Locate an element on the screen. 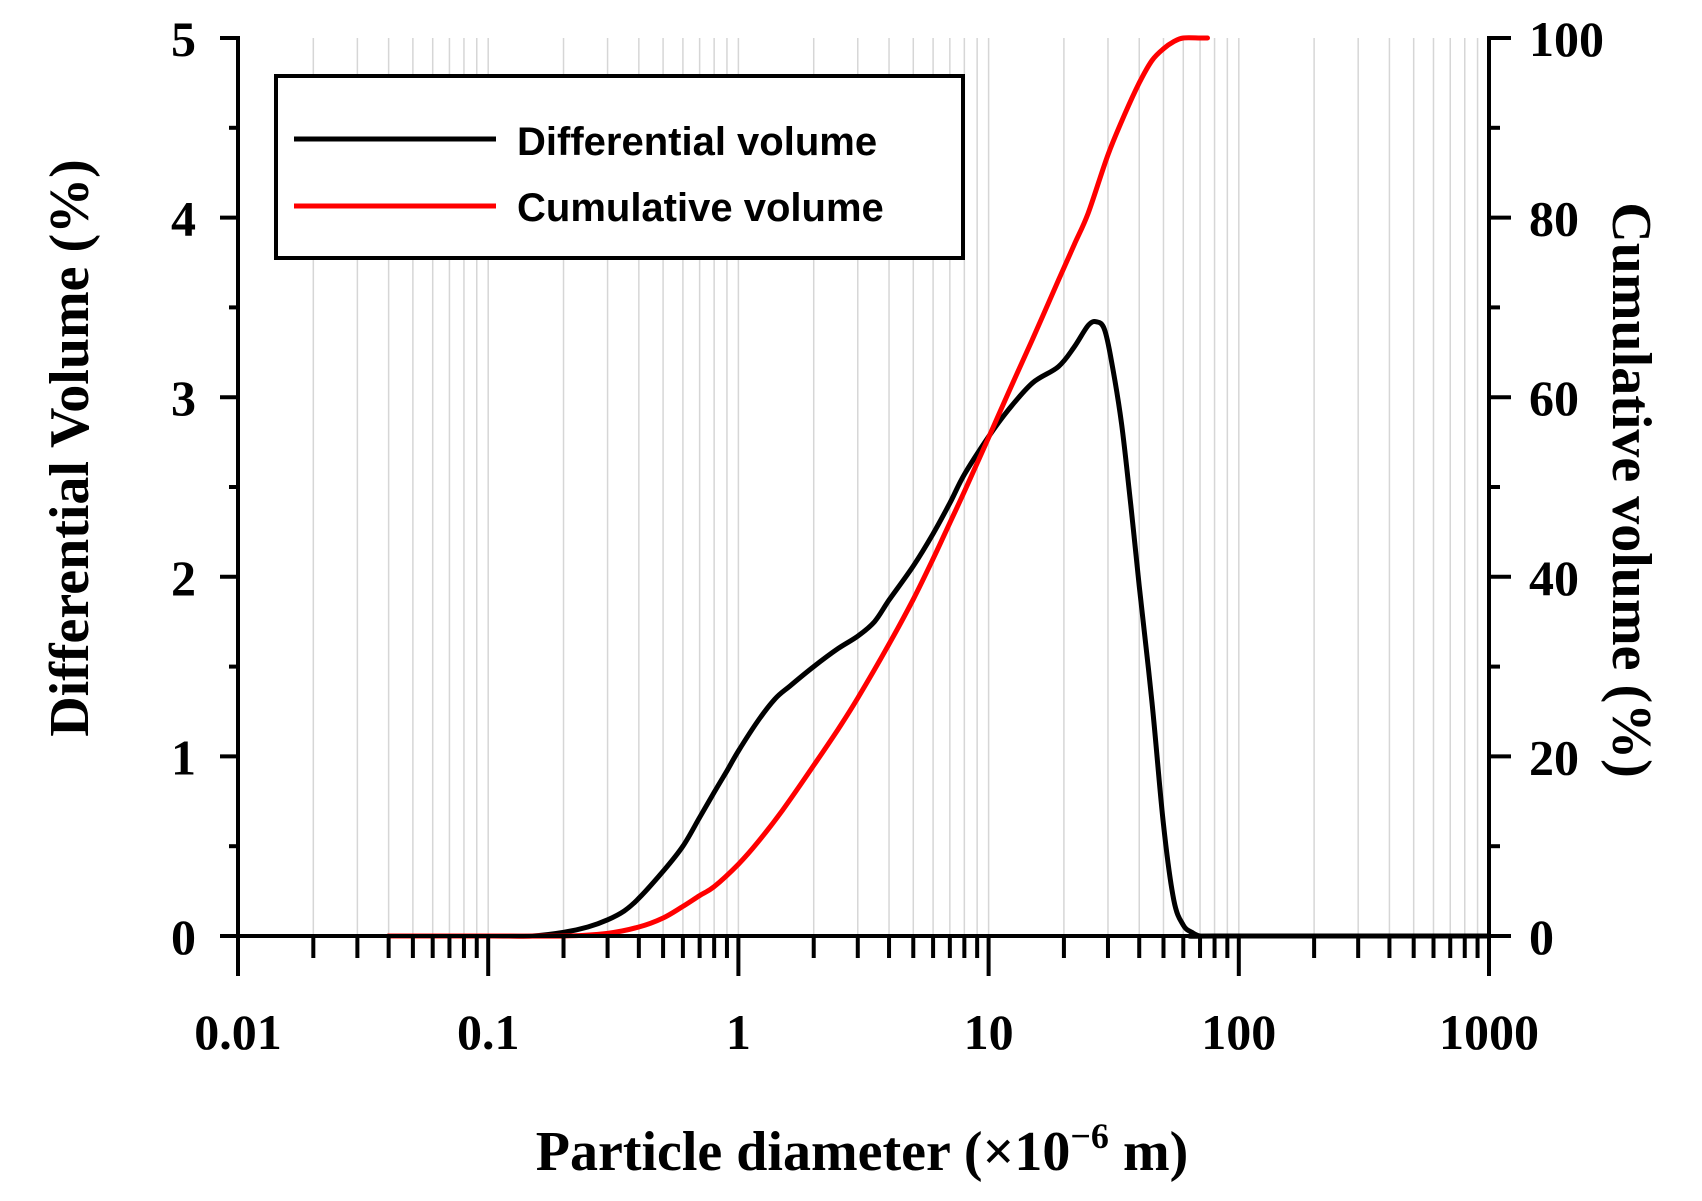 This screenshot has height=1201, width=1702. legend: Differential volume Cumulative volume is located at coordinates (619, 167).